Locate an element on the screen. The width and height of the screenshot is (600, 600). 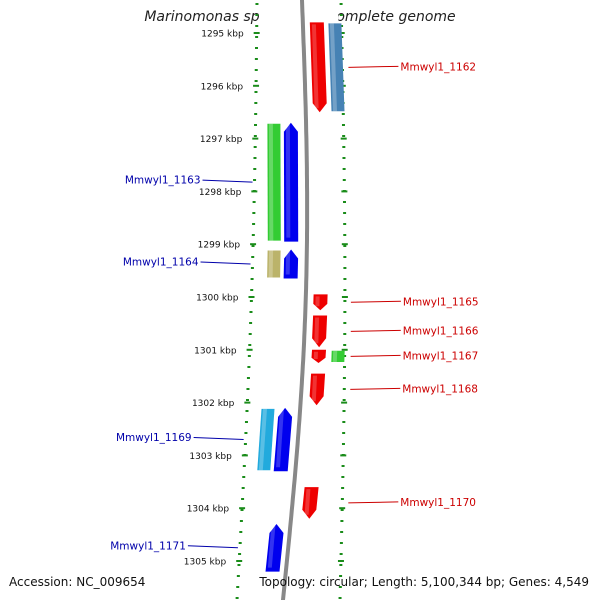
ruler-tick-label: 1299 kbp is located at coordinates (219, 246).